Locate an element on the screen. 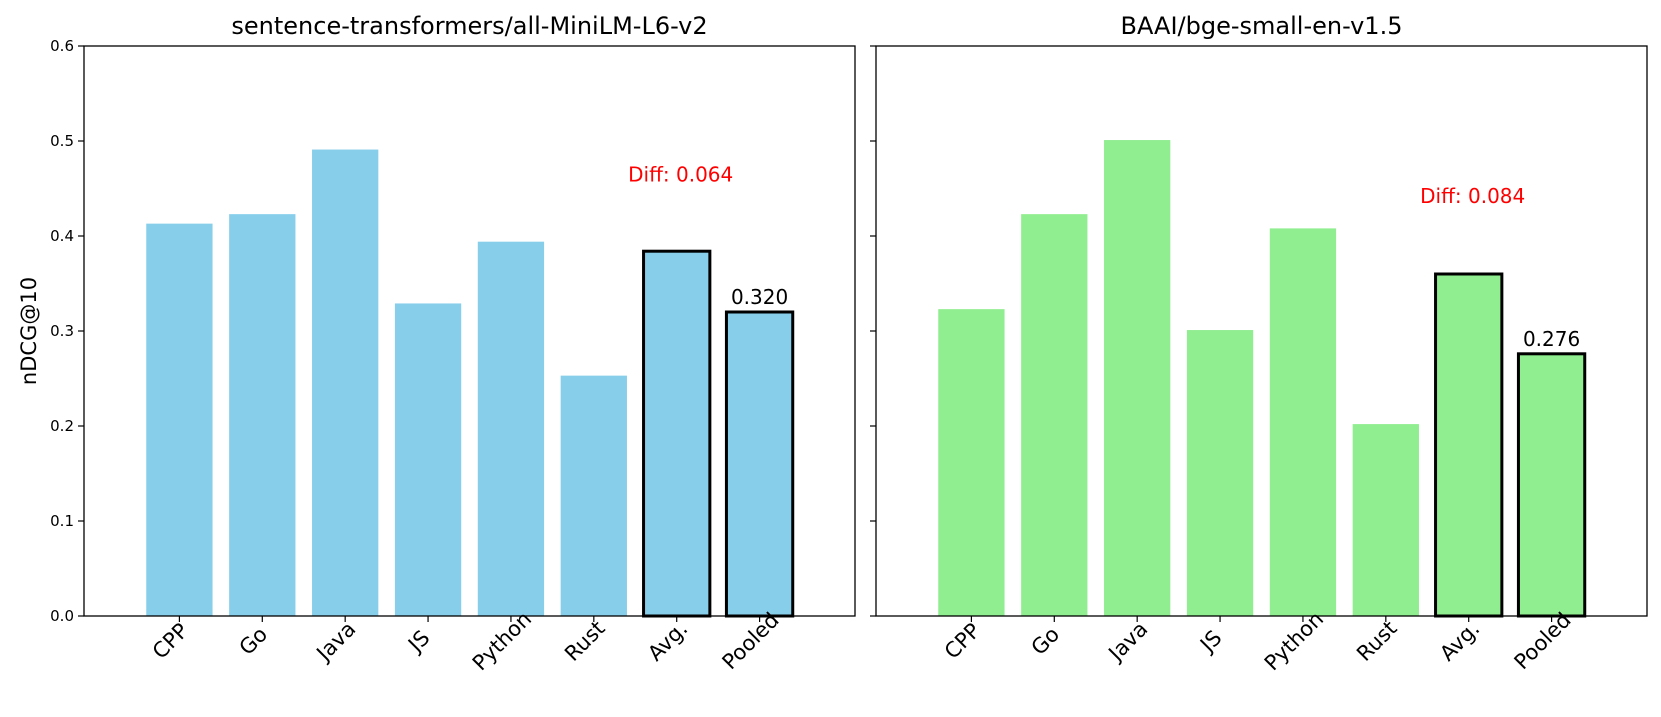  value-label: 0.276 is located at coordinates (1551, 339).